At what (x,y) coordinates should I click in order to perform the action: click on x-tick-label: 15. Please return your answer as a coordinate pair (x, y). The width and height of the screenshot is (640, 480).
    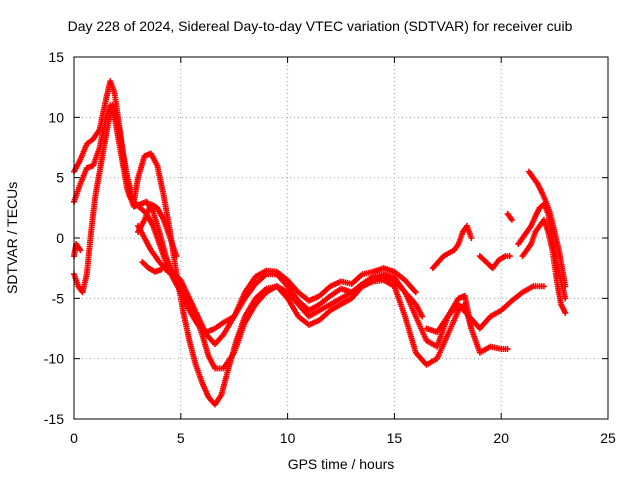
    Looking at the image, I should click on (395, 438).